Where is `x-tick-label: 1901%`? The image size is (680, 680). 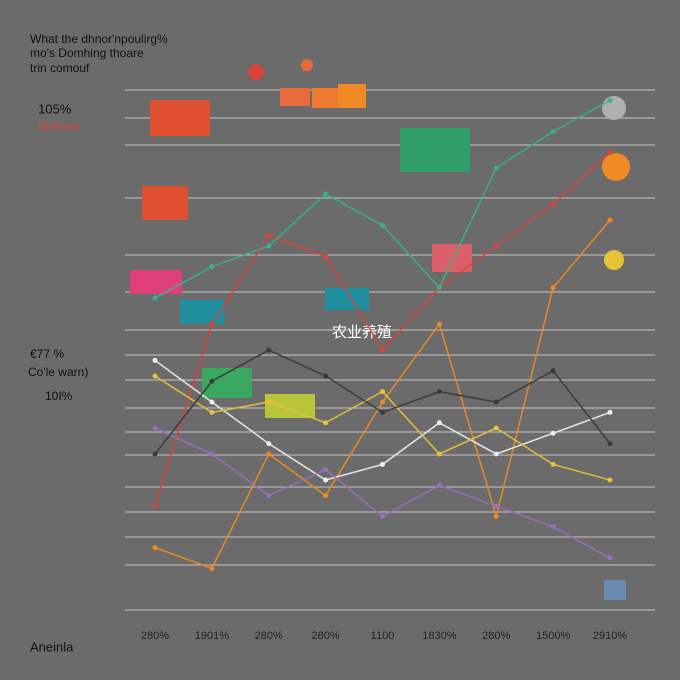 x-tick-label: 1901% is located at coordinates (212, 636).